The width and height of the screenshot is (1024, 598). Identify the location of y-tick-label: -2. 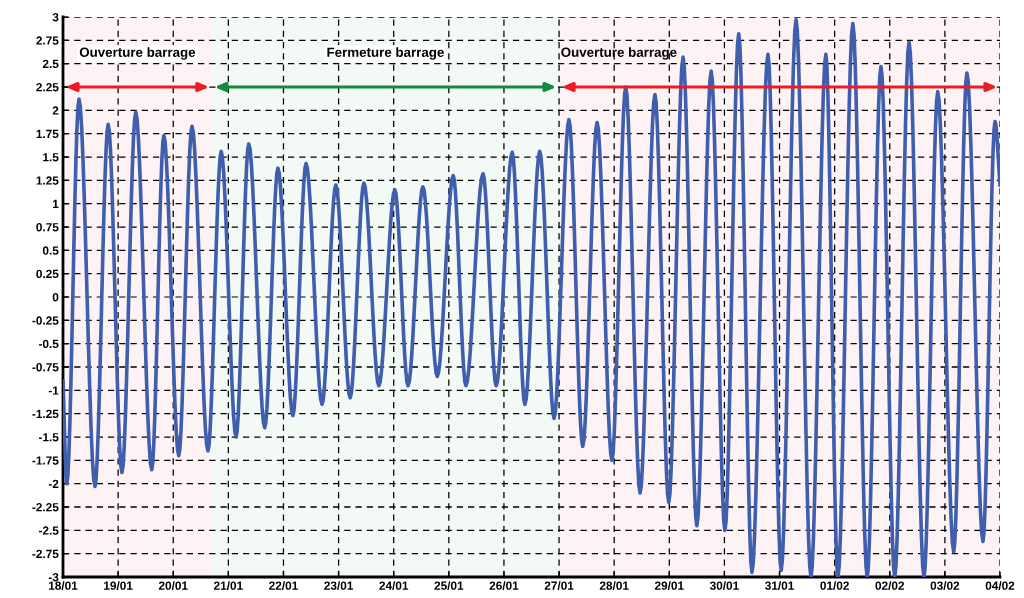
(53, 483).